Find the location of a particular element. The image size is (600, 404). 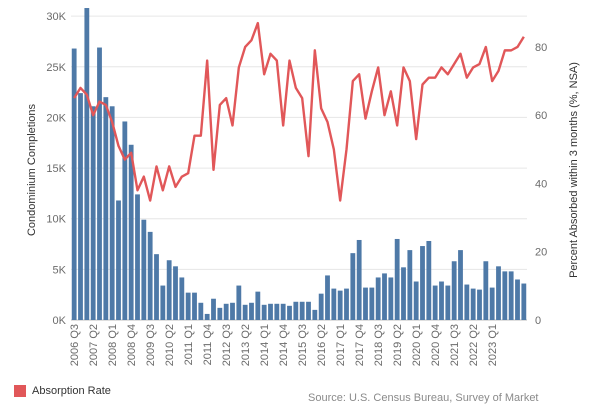

x-tick-label: 2014 Q1 is located at coordinates (265, 345).